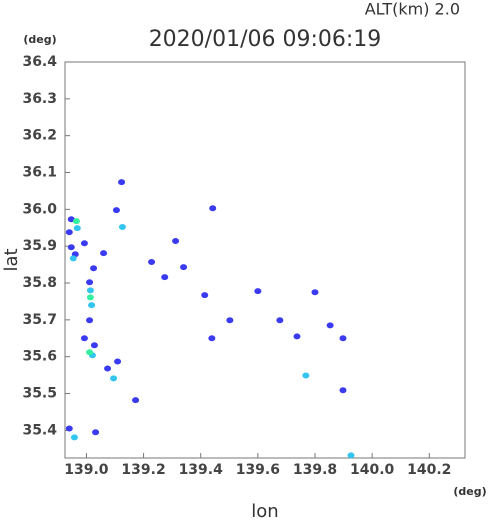 The height and width of the screenshot is (521, 490). What do you see at coordinates (372, 470) in the screenshot?
I see `x-tick-label: 140.0` at bounding box center [372, 470].